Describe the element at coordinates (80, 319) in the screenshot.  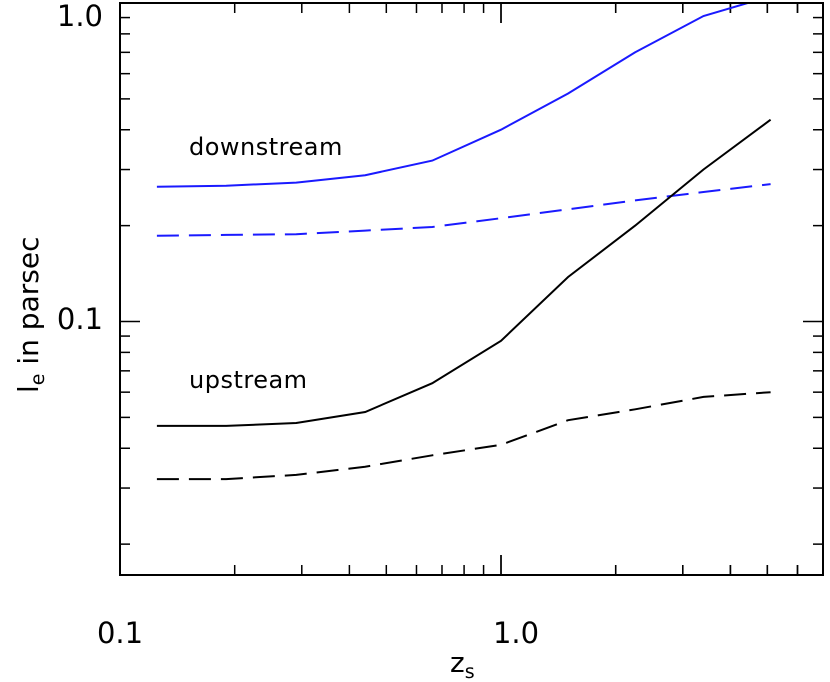
I see `y-tick-label-0.1: 0.1` at that location.